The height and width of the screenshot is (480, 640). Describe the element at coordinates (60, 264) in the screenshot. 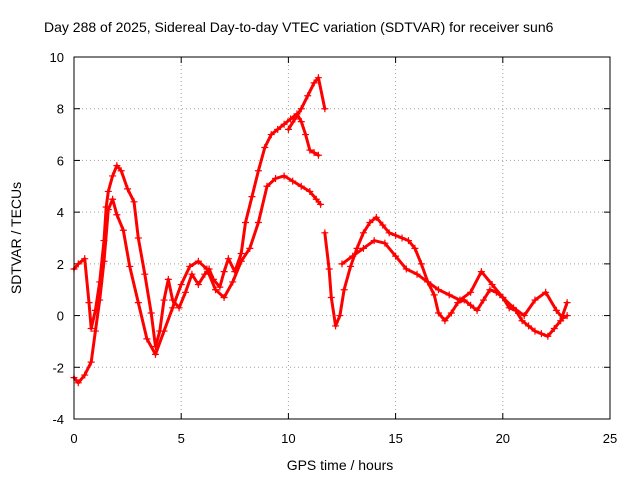

I see `y-tick-label: 2` at that location.